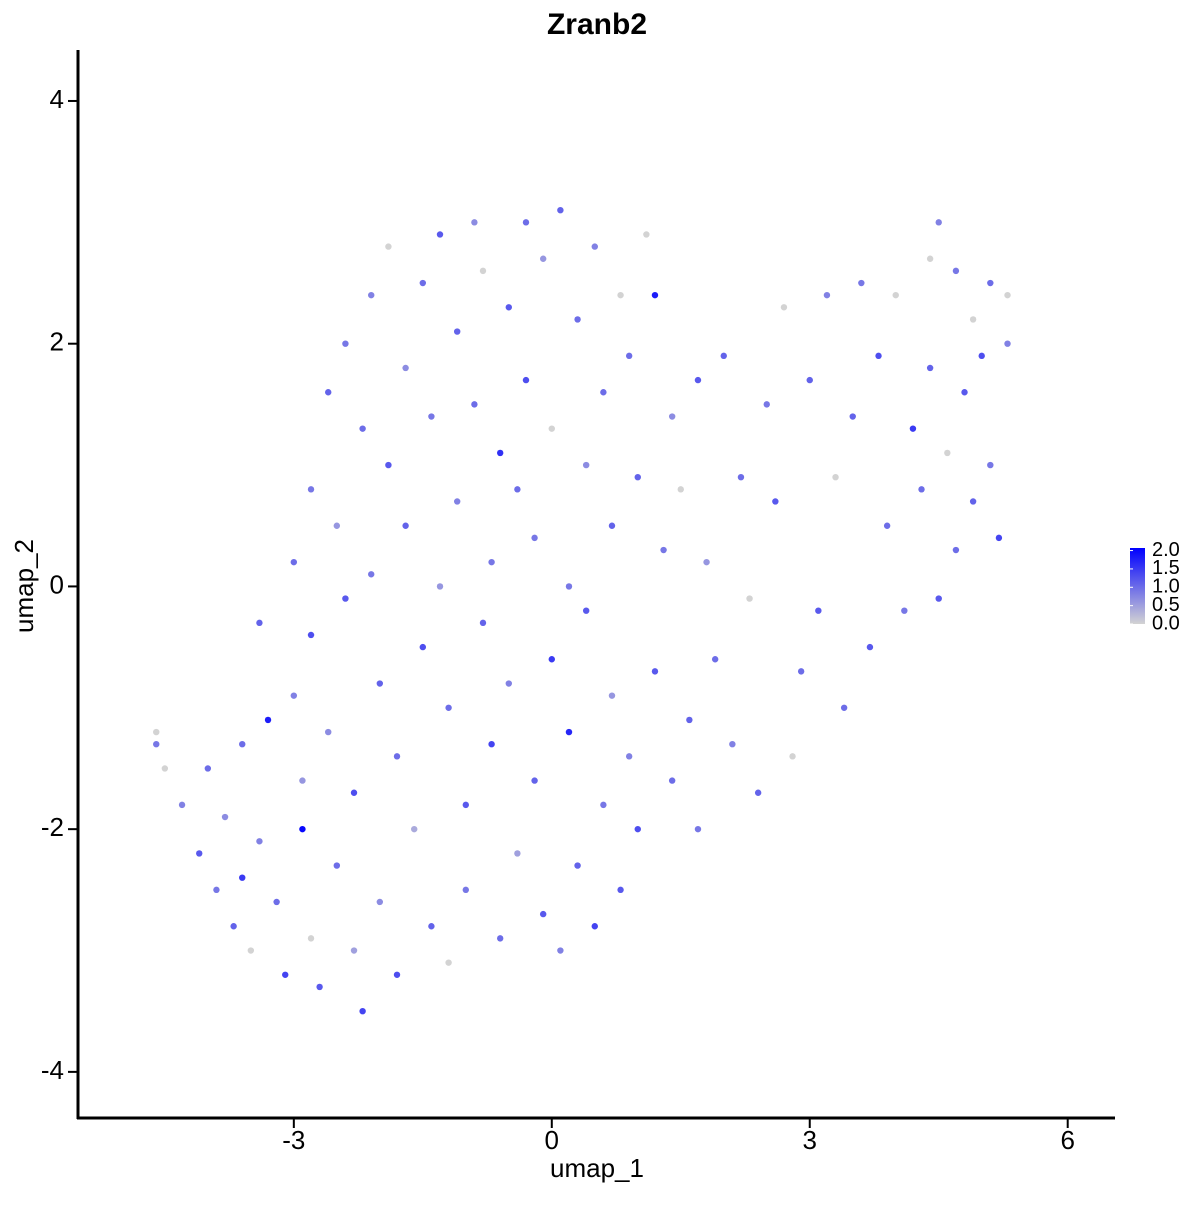 Image resolution: width=1200 pixels, height=1205 pixels. I want to click on colorbar-label: 0.0, so click(1166, 623).